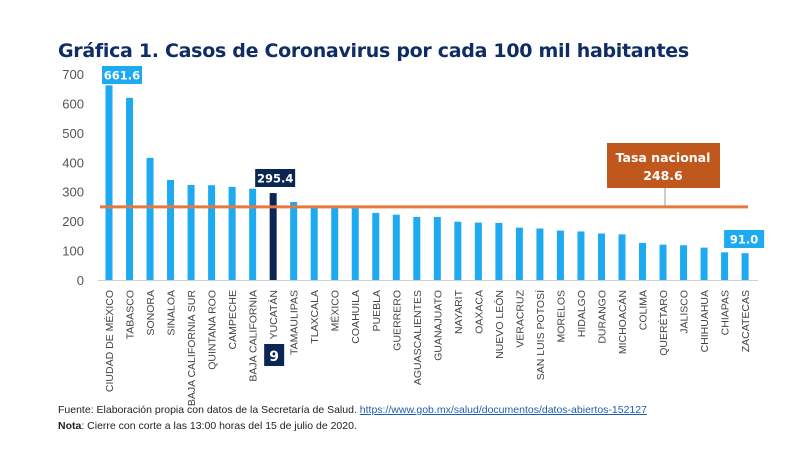 Image resolution: width=800 pixels, height=474 pixels. I want to click on x-tick-label: BAJA CALIFORNIA SUR, so click(192, 348).